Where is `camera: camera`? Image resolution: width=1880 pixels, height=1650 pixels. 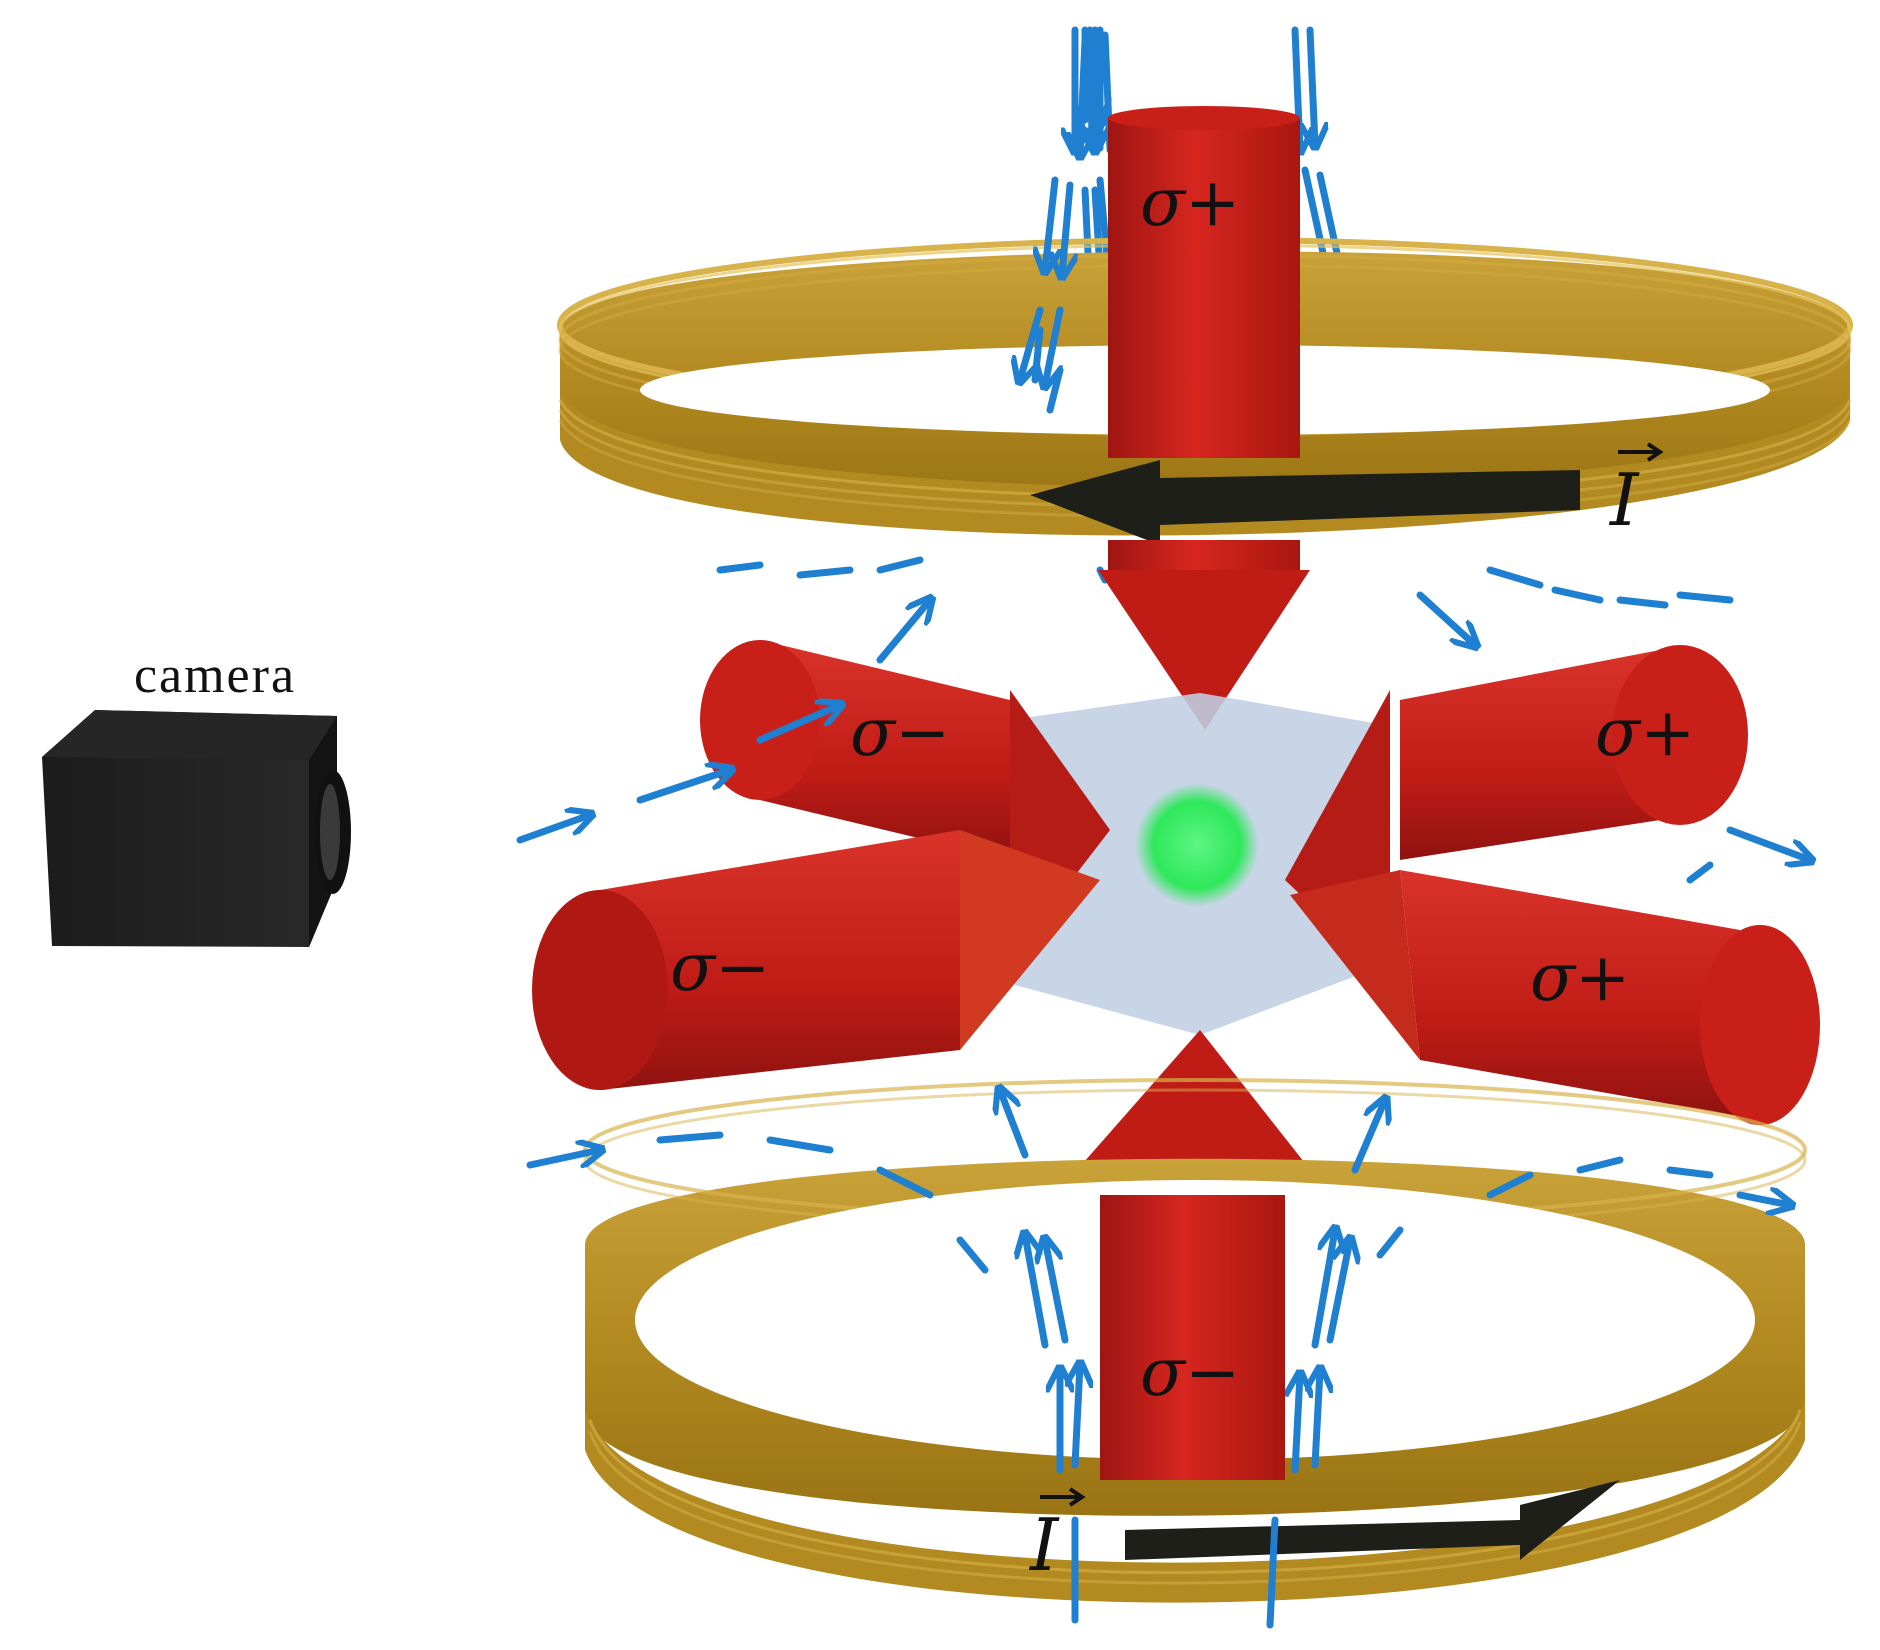 camera: camera is located at coordinates (196, 797).